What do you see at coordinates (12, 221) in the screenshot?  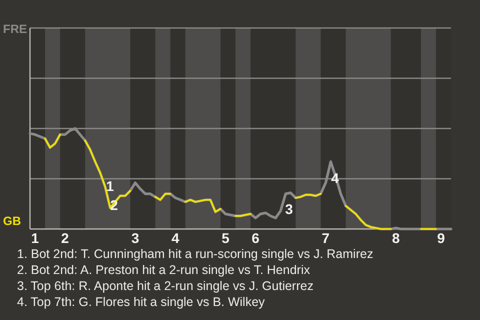 I see `text: GB` at bounding box center [12, 221].